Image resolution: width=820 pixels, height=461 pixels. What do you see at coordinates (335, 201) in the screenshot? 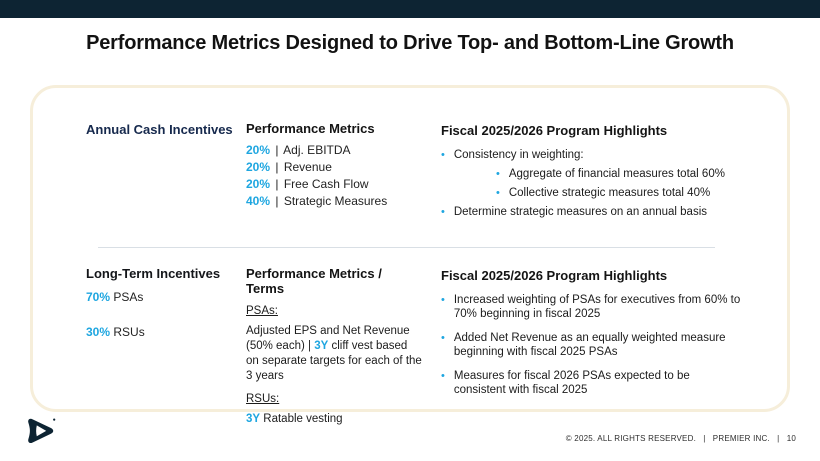
I see `metric-name: Strategic Measures` at bounding box center [335, 201].